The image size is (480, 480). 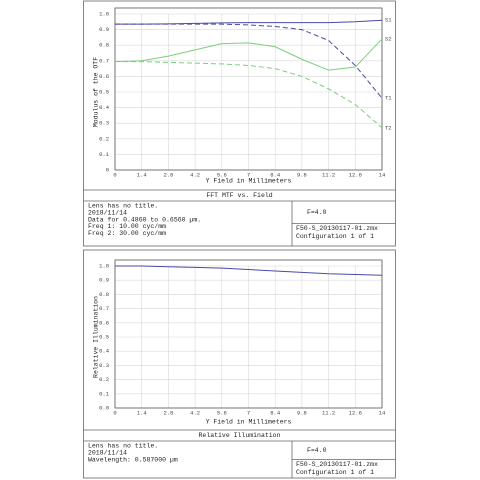 I want to click on info-line: Freq 1: 10.00 cyc/mm, so click(x=127, y=226).